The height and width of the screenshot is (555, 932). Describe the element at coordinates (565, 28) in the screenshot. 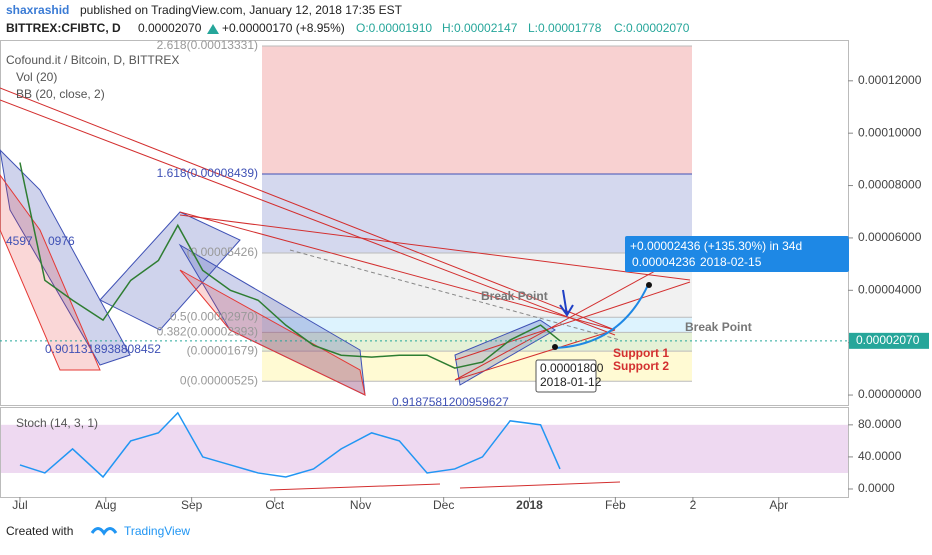

I see `low: L:0.00001778` at that location.